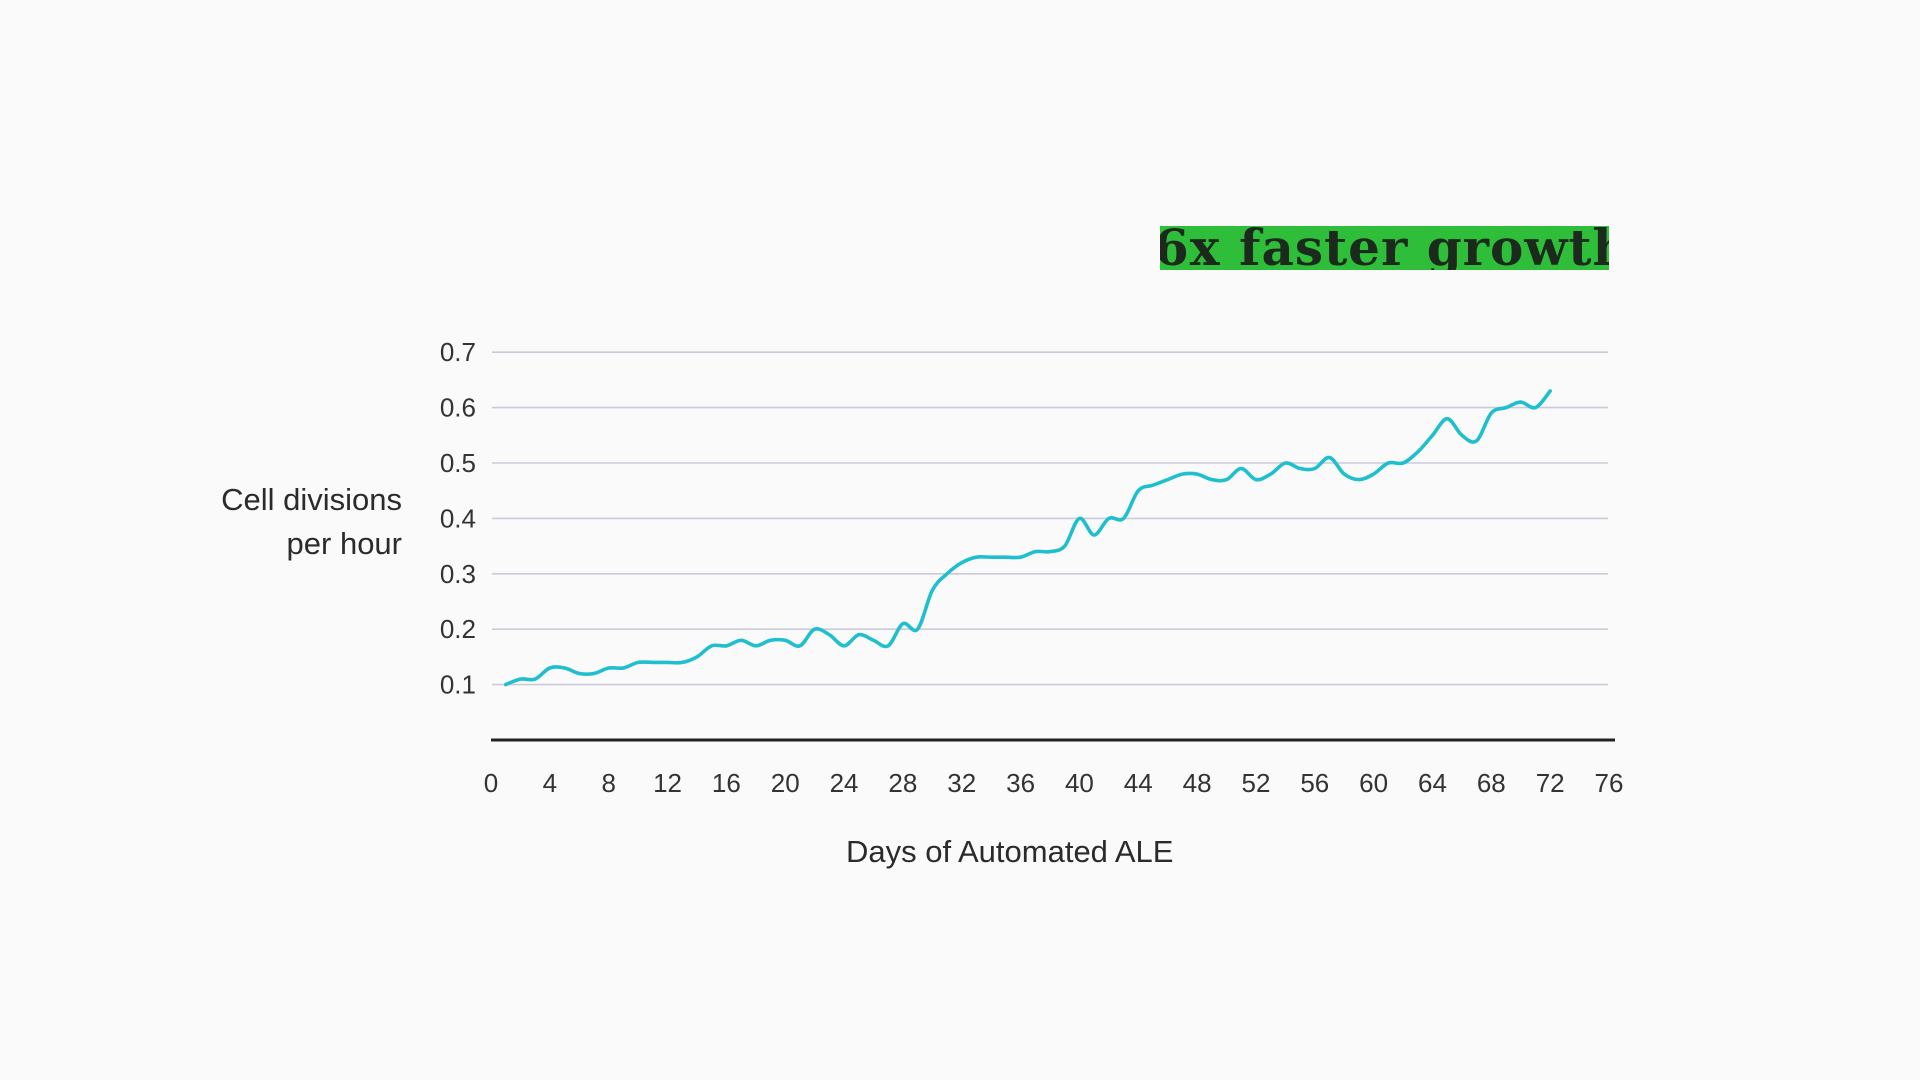  Describe the element at coordinates (1609, 783) in the screenshot. I see `x-tick-label-76: 76` at that location.